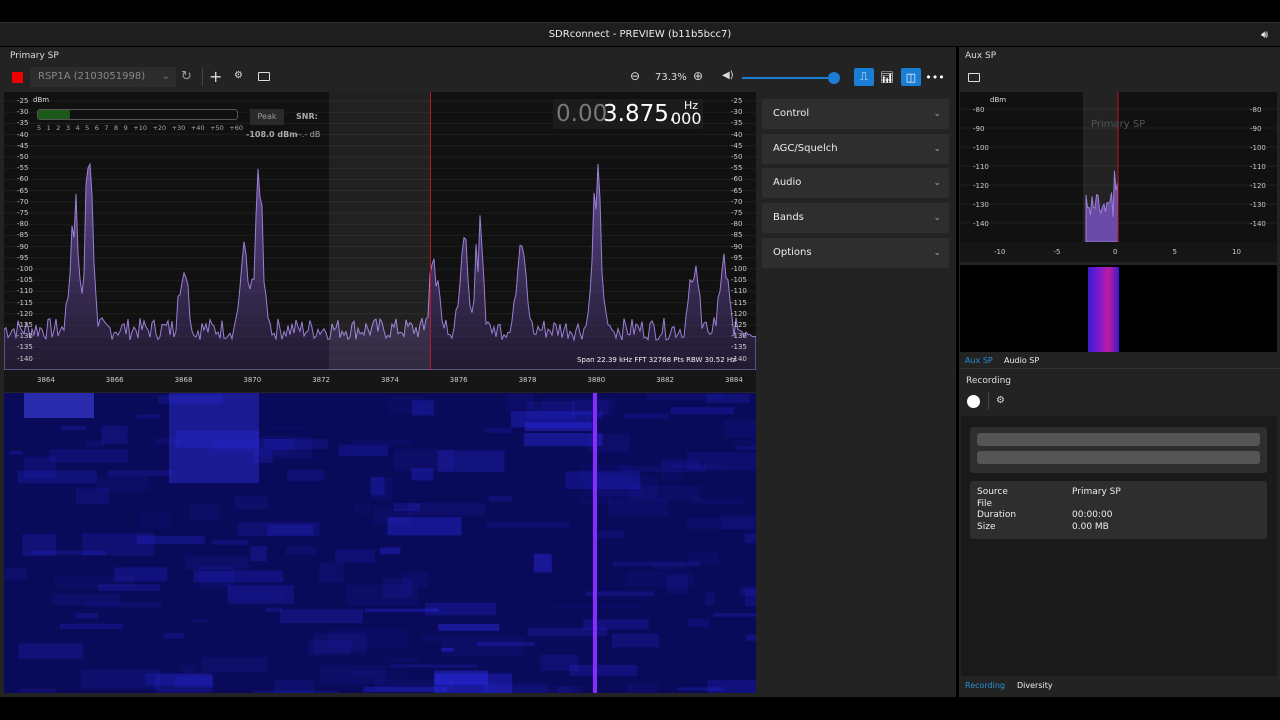 The image size is (1280, 720). What do you see at coordinates (23, 190) in the screenshot?
I see `y-tick-left: -65` at bounding box center [23, 190].